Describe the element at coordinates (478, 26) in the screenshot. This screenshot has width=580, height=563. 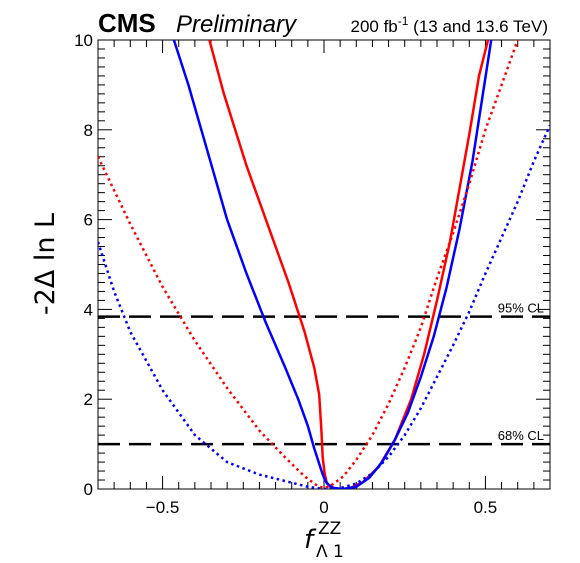
I see `energy-label: (13 and 13.6 TeV)` at that location.